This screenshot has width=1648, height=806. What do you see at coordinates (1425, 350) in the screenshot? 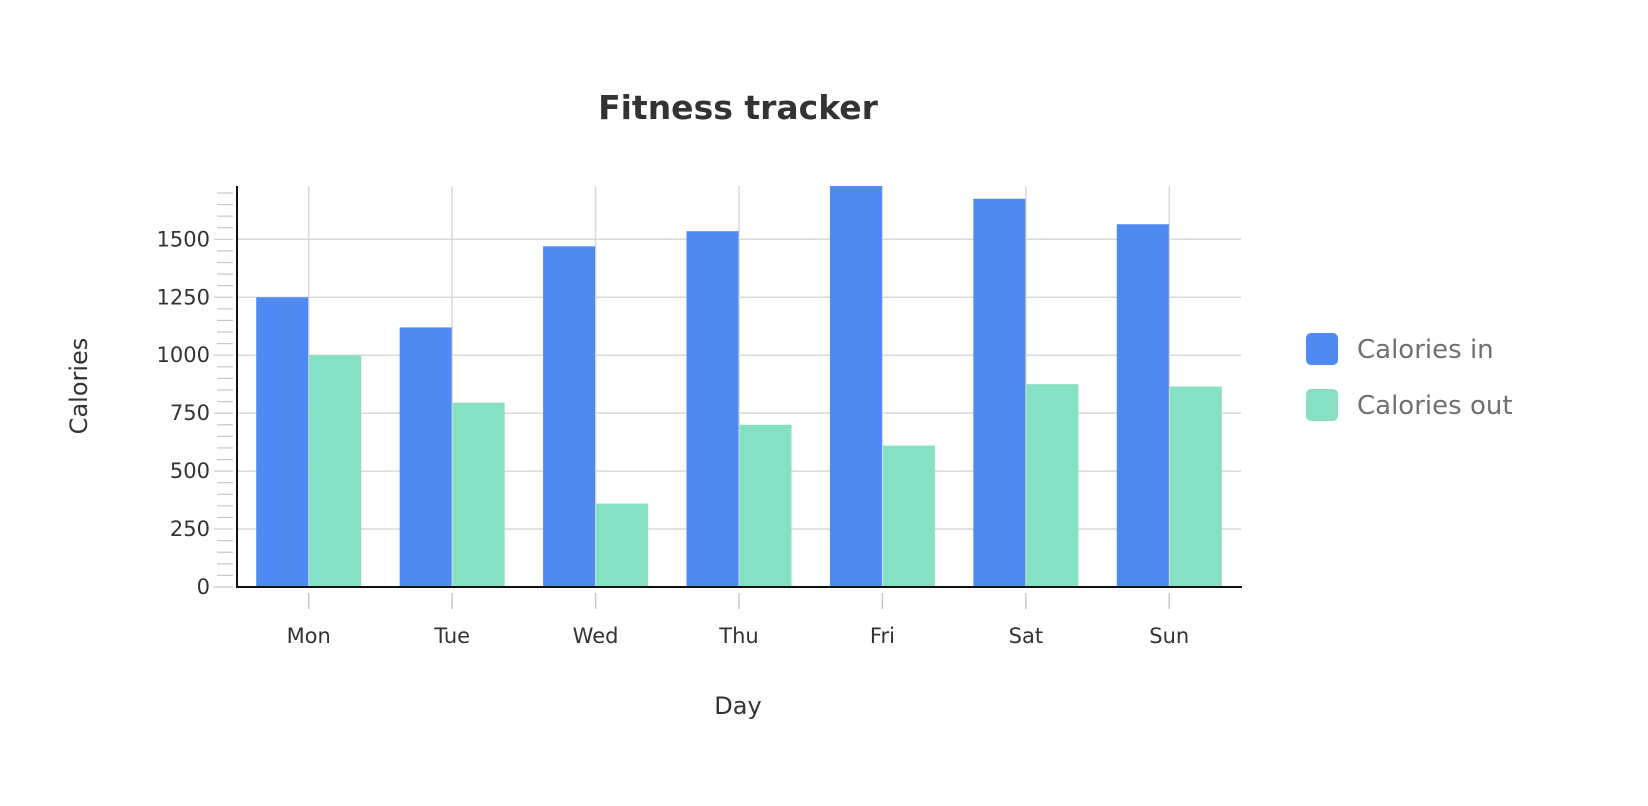
I see `legend-label: Calories in` at bounding box center [1425, 350].